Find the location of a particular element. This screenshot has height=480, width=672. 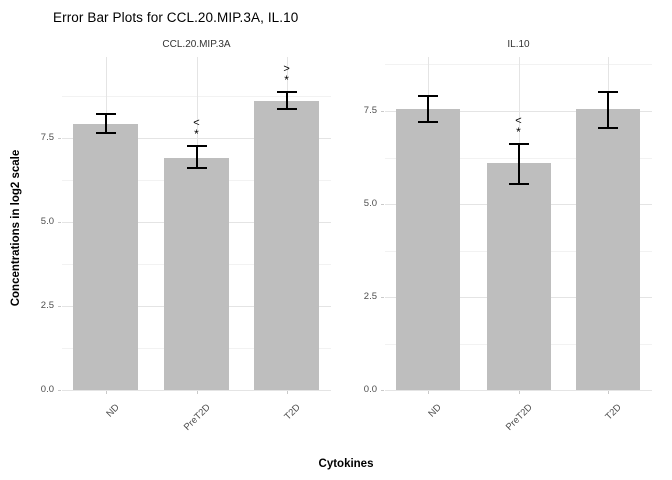

facet-strip-il10: IL.10 is located at coordinates (518, 44).